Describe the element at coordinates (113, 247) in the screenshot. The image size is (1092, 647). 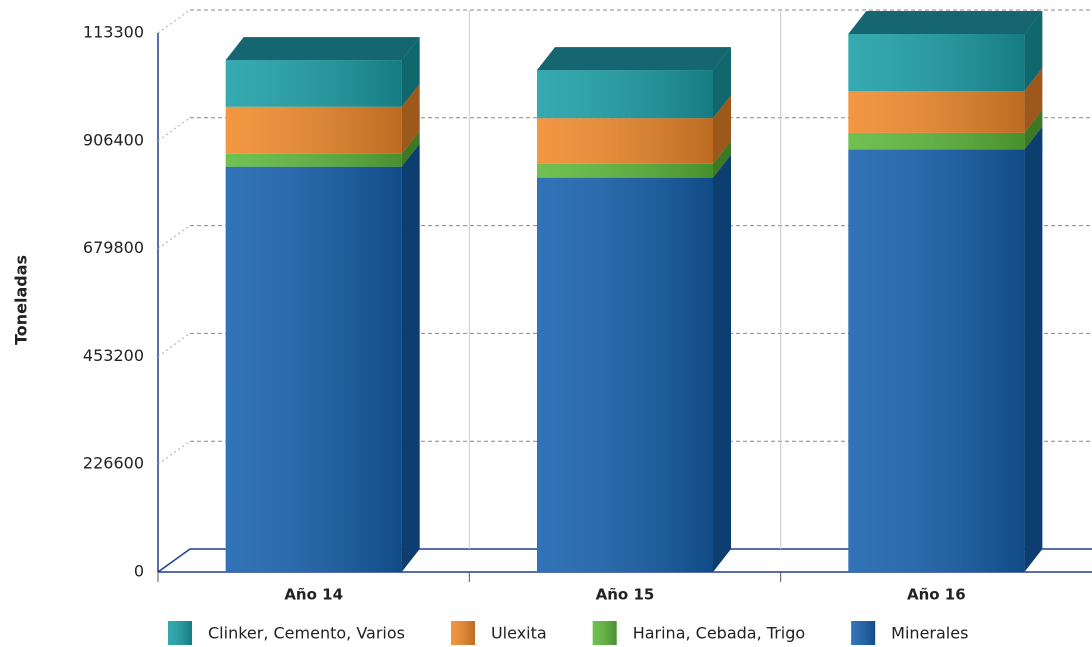
I see `y-tick-label: 679800` at that location.